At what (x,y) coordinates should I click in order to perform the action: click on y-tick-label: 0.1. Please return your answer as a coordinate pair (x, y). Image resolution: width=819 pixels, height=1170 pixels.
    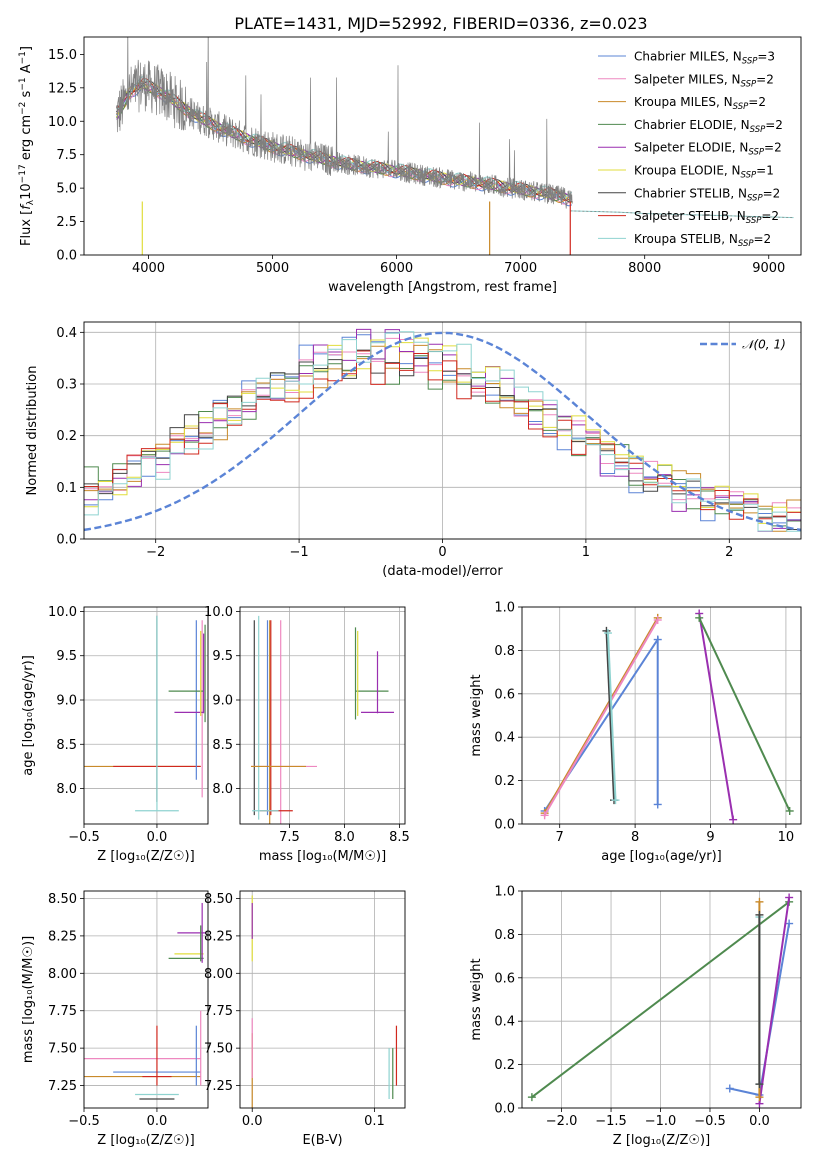
    Looking at the image, I should click on (66, 488).